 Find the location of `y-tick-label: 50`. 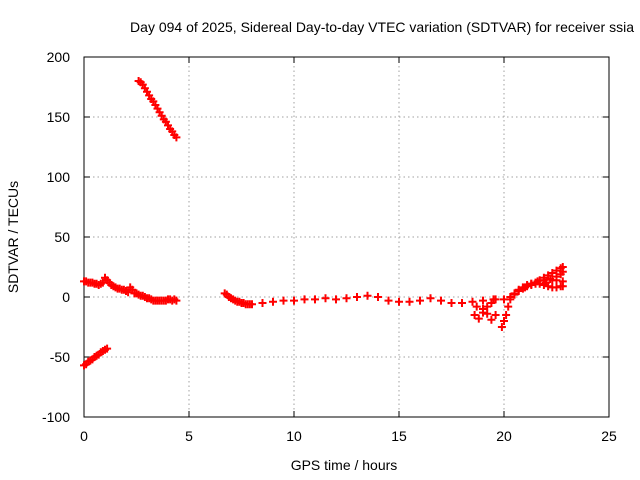

y-tick-label: 50 is located at coordinates (62, 237).